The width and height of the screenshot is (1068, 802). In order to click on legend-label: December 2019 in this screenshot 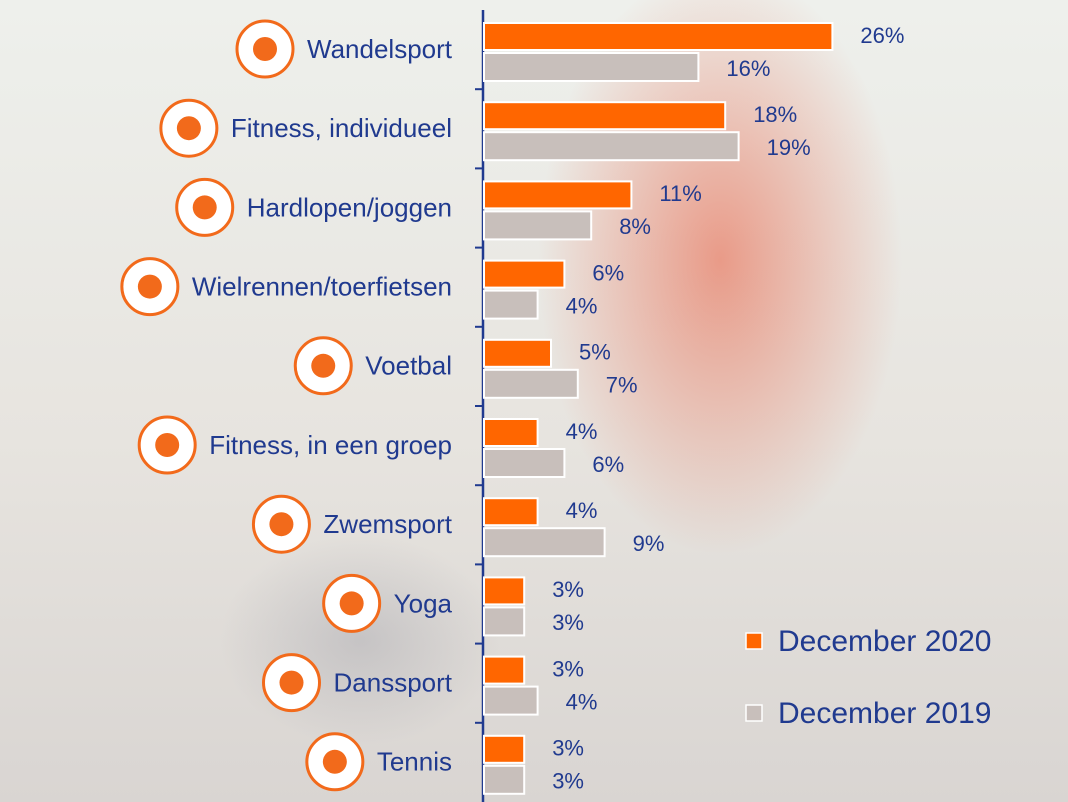, I will do `click(884, 713)`.